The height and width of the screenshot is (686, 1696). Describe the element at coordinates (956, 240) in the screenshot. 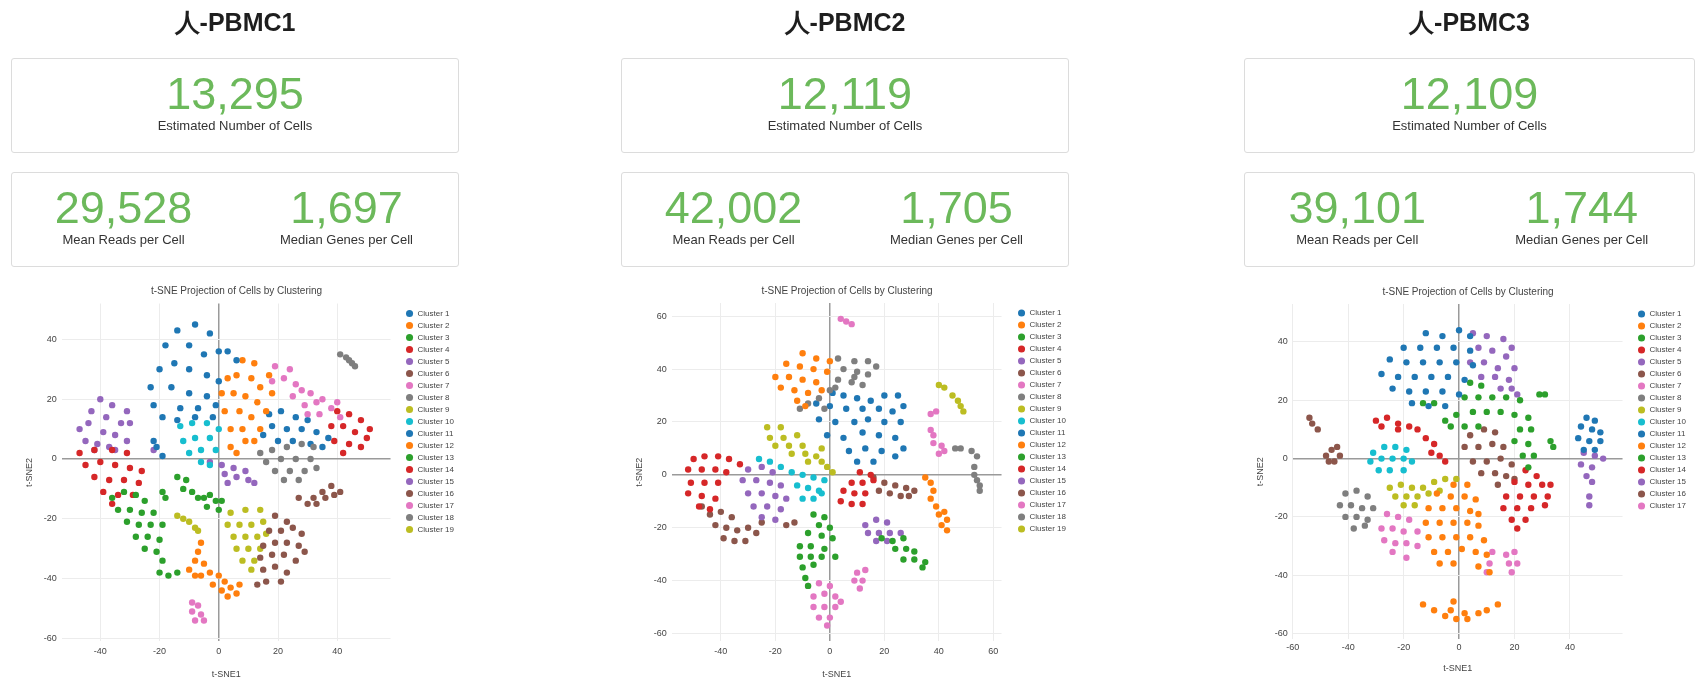

I see `text: Median Genes per Cell` at that location.